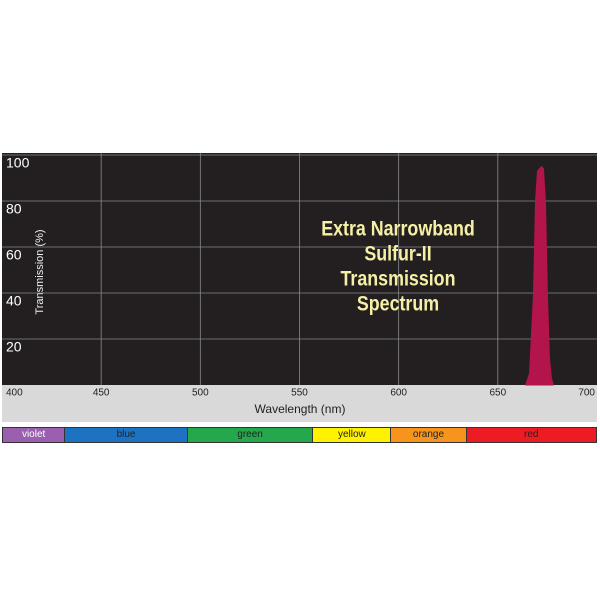  I want to click on x-tick-label: 500, so click(200, 393).